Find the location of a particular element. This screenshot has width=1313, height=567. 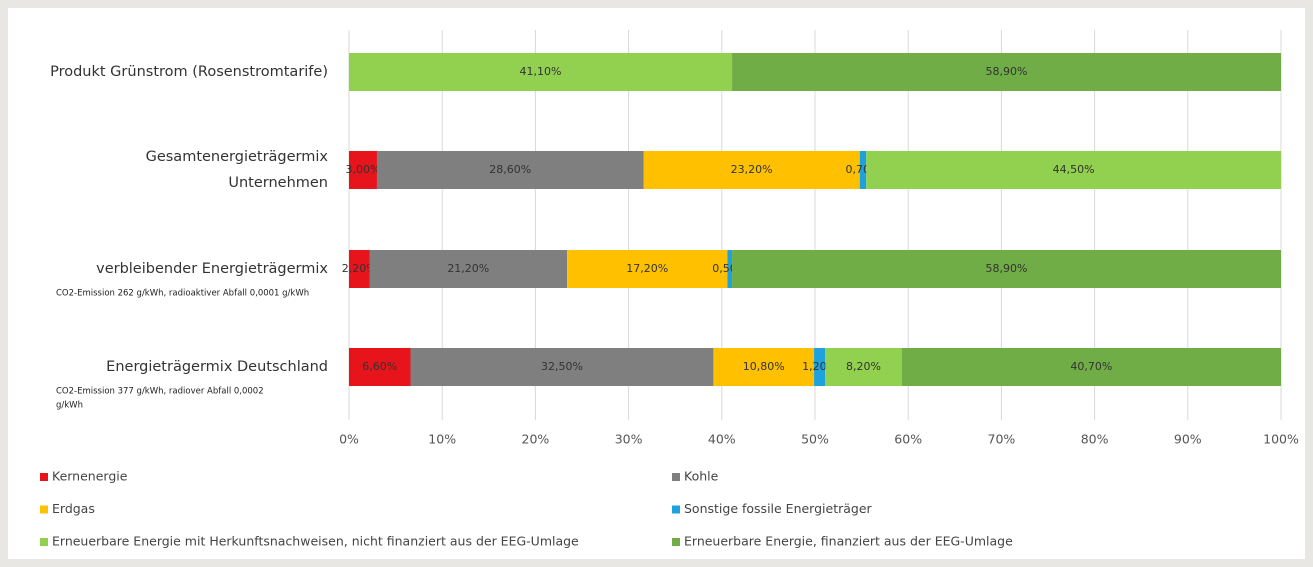

value-label: 40,70% is located at coordinates (1091, 366).